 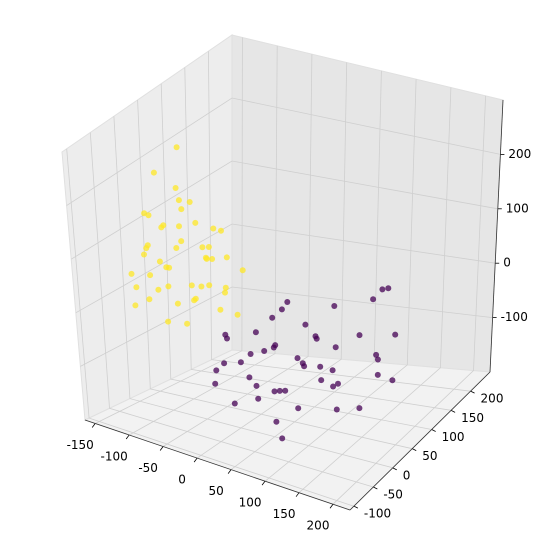 I want to click on x-tick-label: -100, so click(x=114, y=457).